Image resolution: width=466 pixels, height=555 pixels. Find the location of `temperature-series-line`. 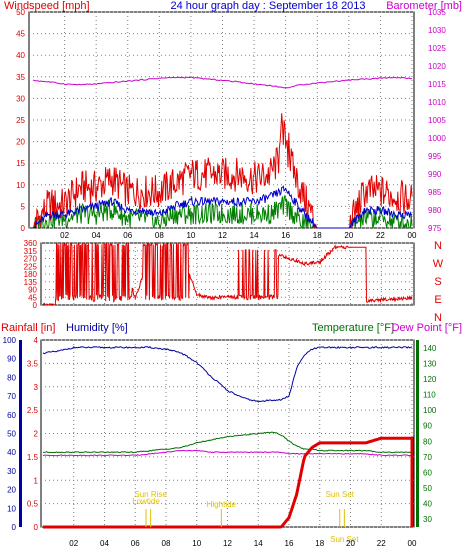

temperature-series-line is located at coordinates (227, 442).